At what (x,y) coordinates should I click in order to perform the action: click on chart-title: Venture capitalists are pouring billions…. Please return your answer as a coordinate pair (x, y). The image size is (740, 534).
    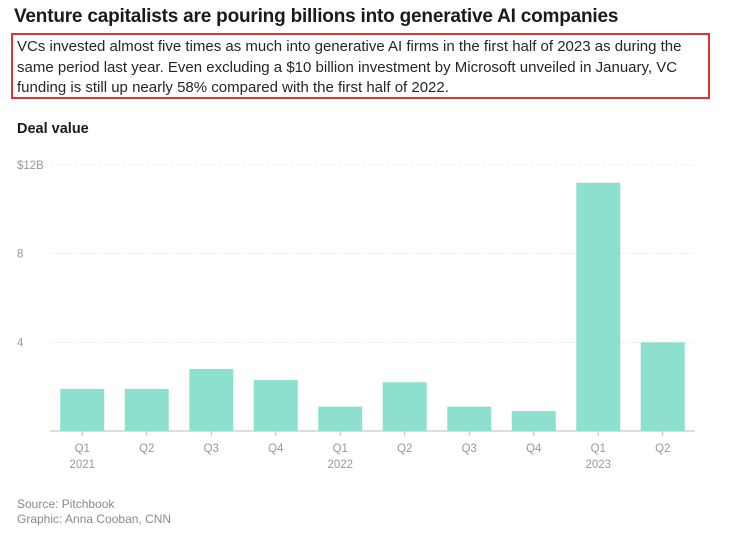
    Looking at the image, I should click on (316, 16).